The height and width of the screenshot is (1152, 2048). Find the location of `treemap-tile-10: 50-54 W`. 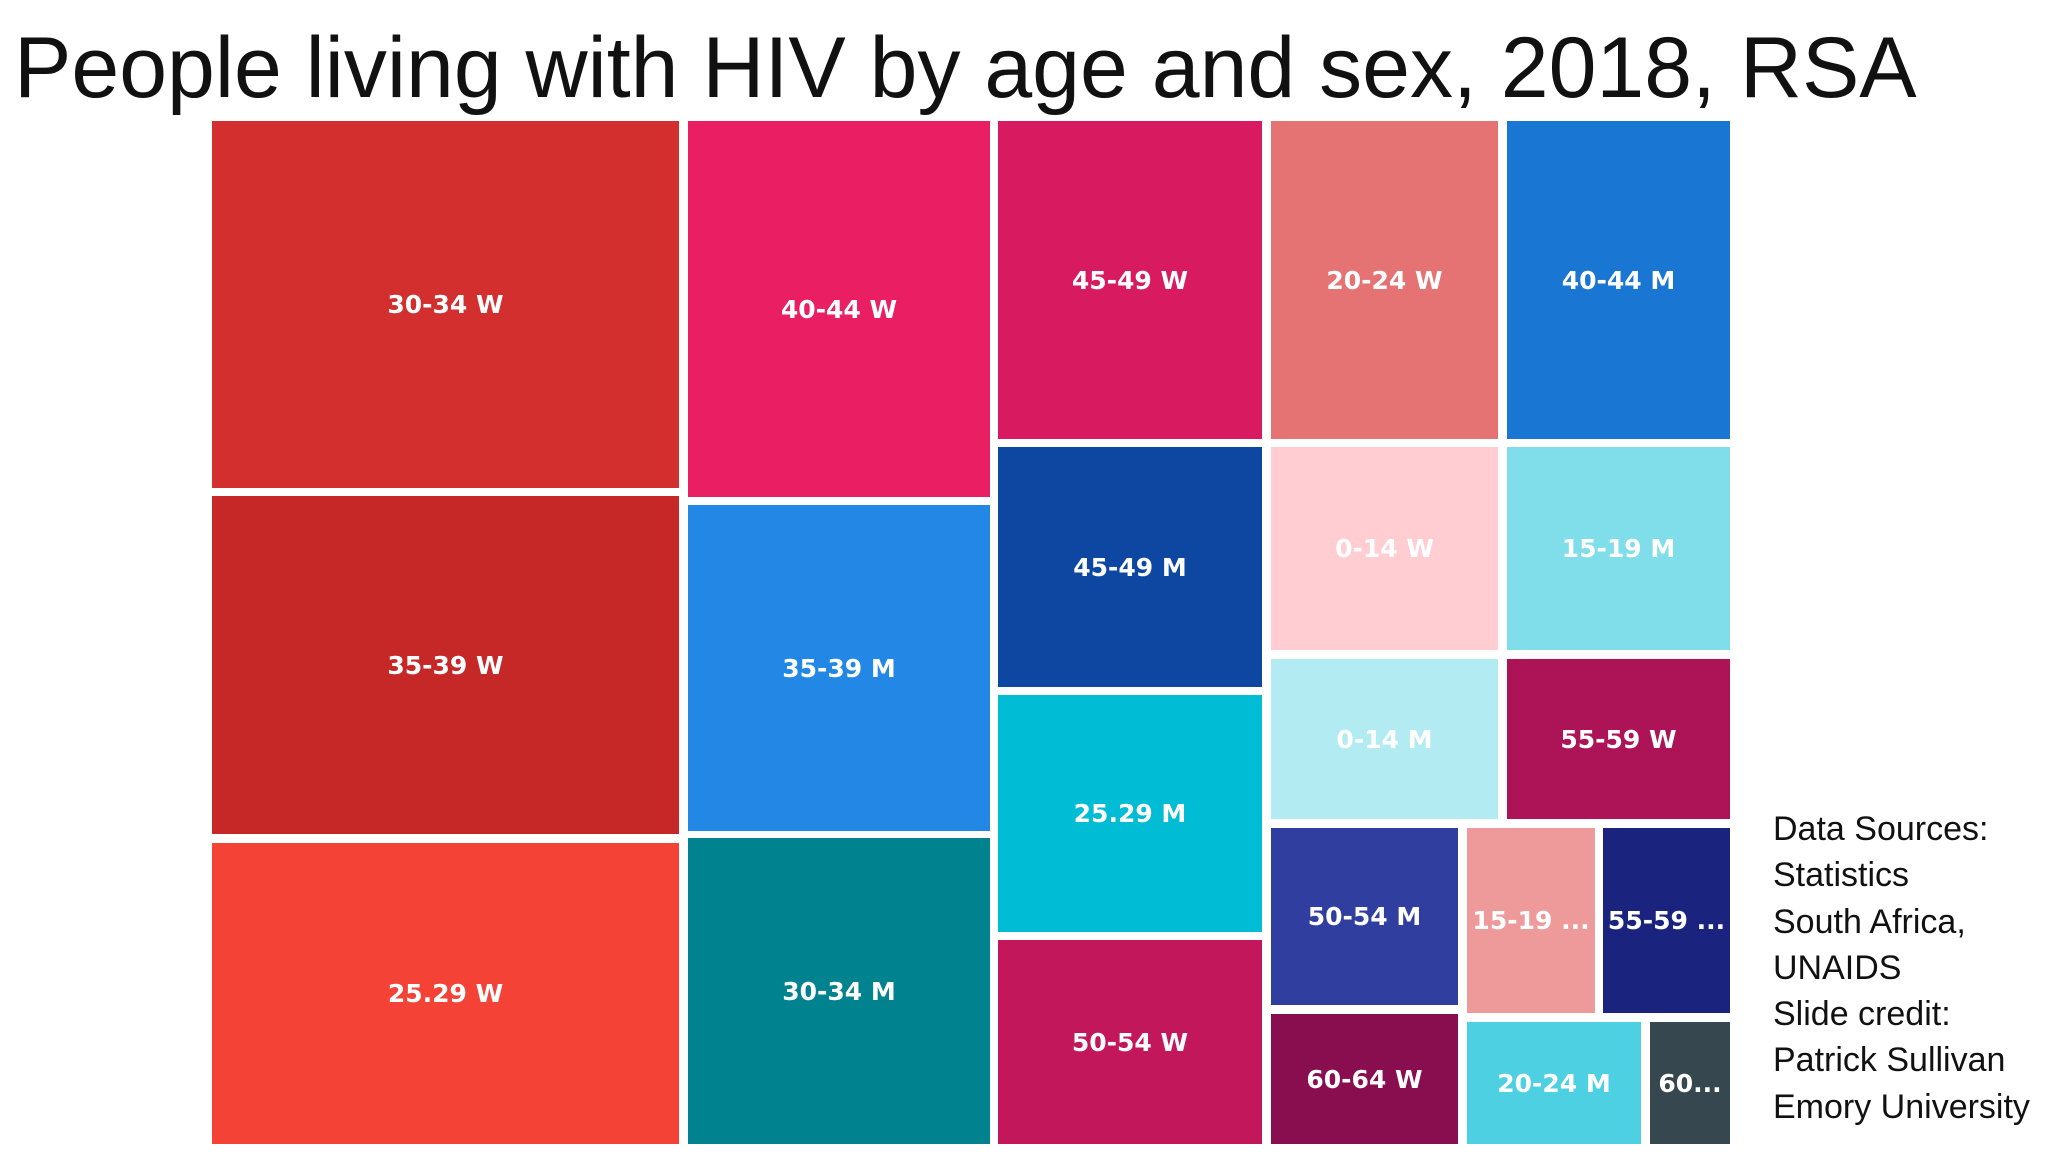

treemap-tile-10: 50-54 W is located at coordinates (1130, 1042).